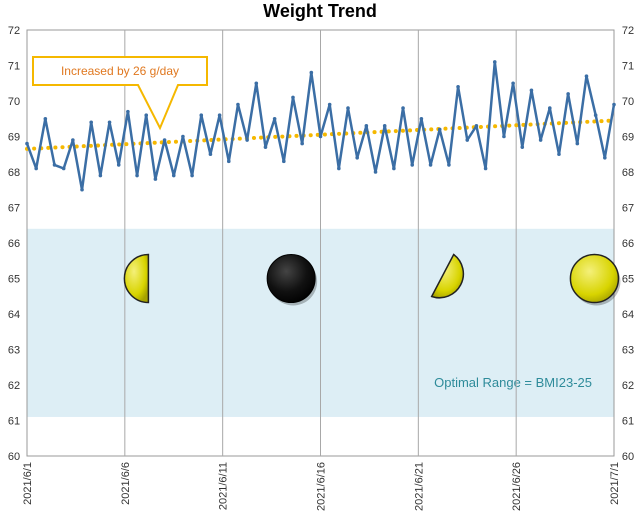 This screenshot has height=523, width=640. What do you see at coordinates (14, 422) in the screenshot?
I see `y-tick-label-left: 61` at bounding box center [14, 422].